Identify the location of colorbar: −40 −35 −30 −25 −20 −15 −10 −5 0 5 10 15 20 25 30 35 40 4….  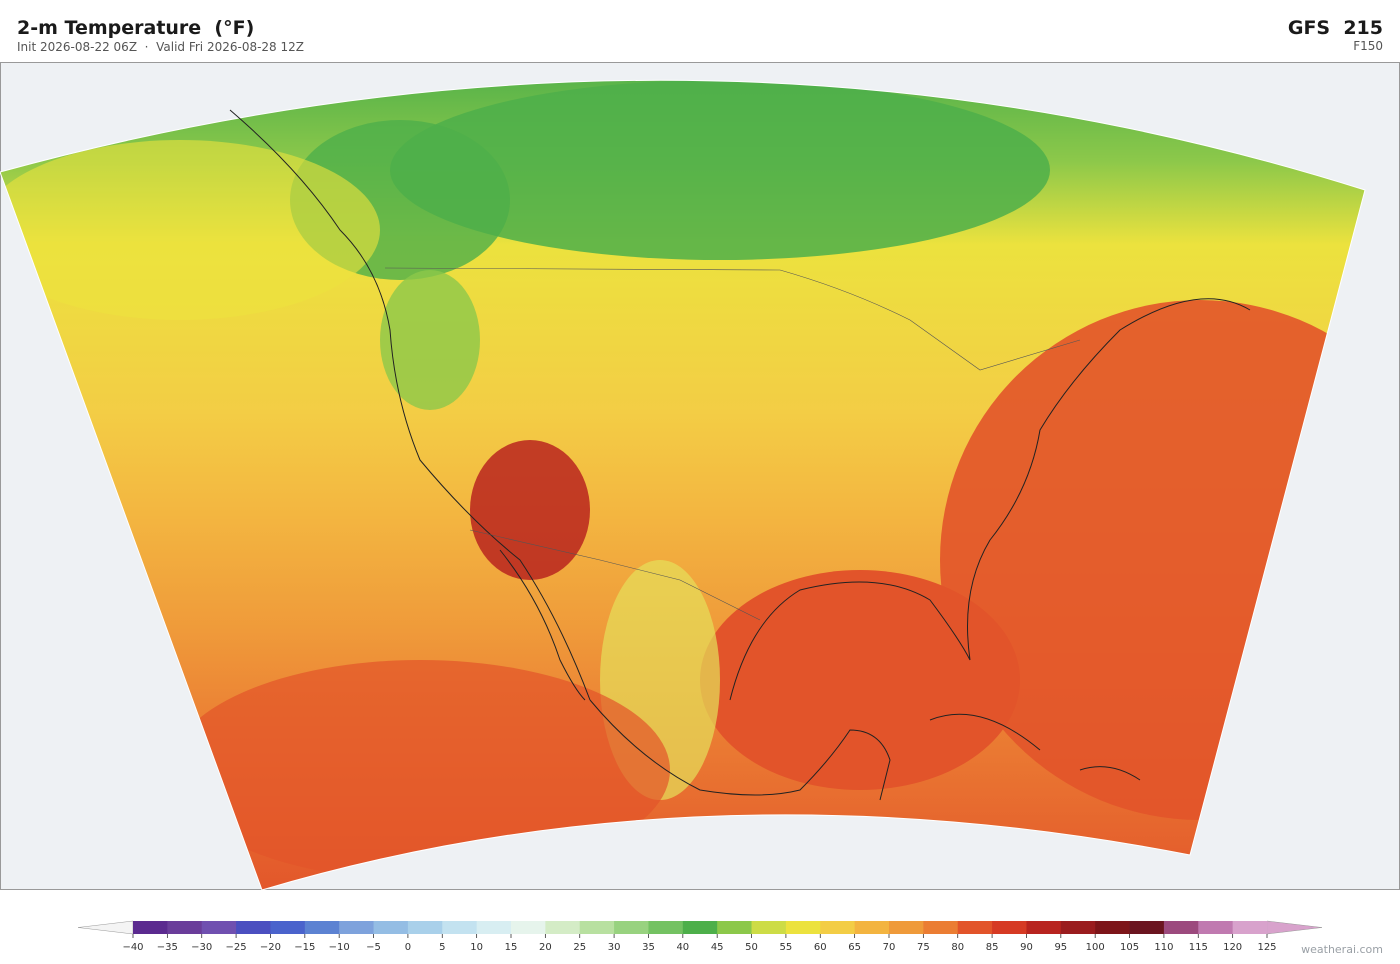
(700, 936).